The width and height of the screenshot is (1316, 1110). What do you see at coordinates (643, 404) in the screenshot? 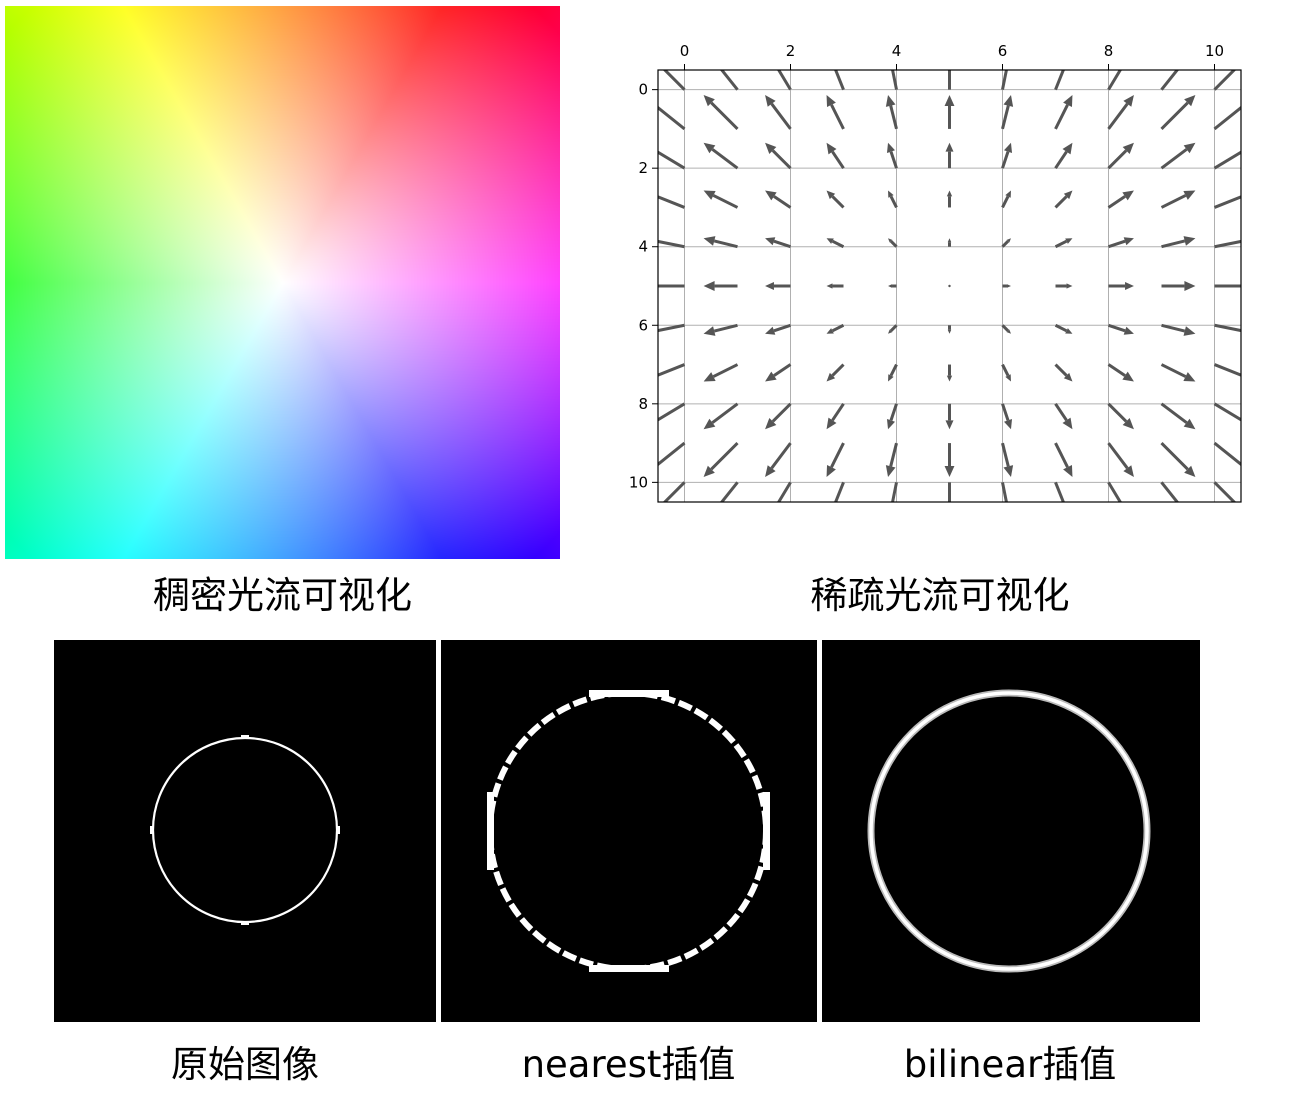
I see `y-tick-label: 8` at bounding box center [643, 404].